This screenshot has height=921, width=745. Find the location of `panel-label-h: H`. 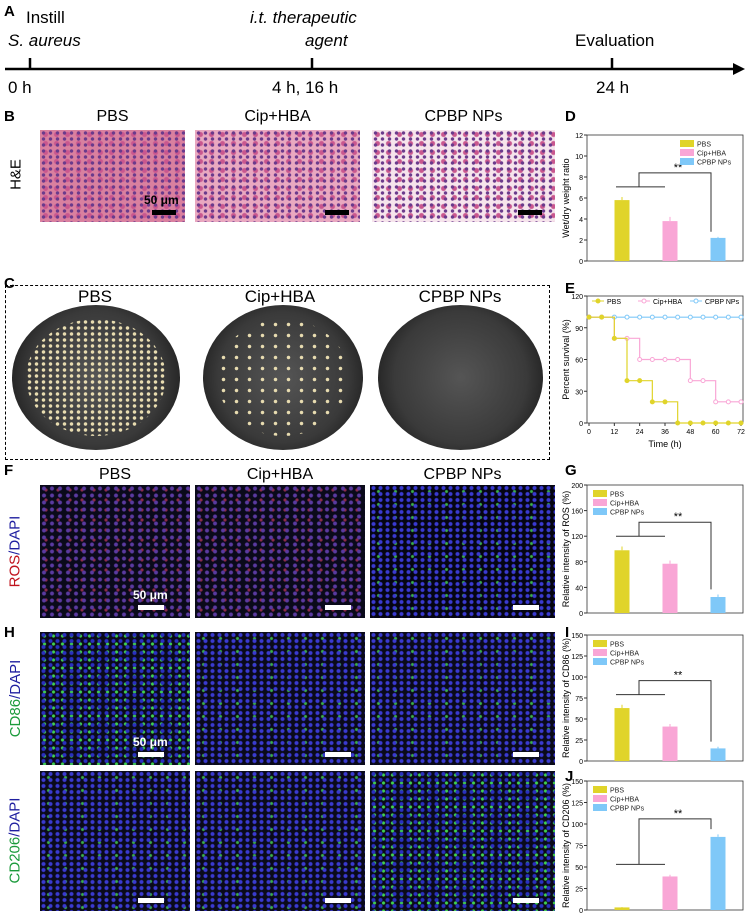

panel-label-h: H is located at coordinates (9, 632).